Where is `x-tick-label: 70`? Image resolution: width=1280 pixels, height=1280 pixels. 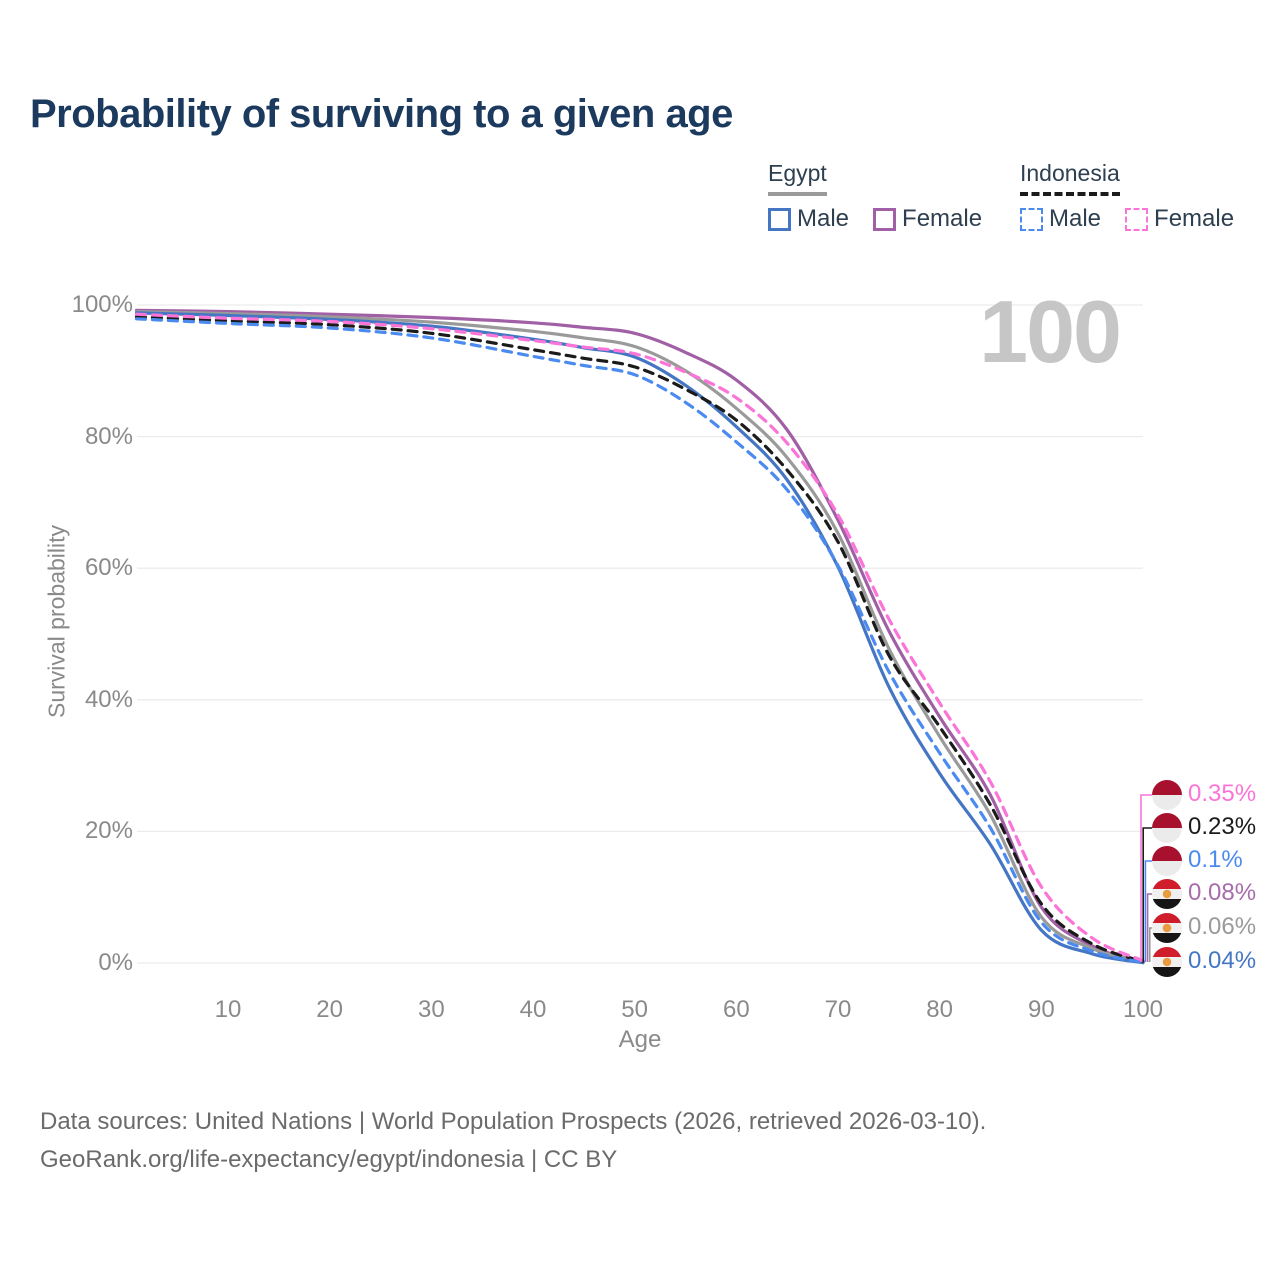
x-tick-label: 70 is located at coordinates (838, 1009).